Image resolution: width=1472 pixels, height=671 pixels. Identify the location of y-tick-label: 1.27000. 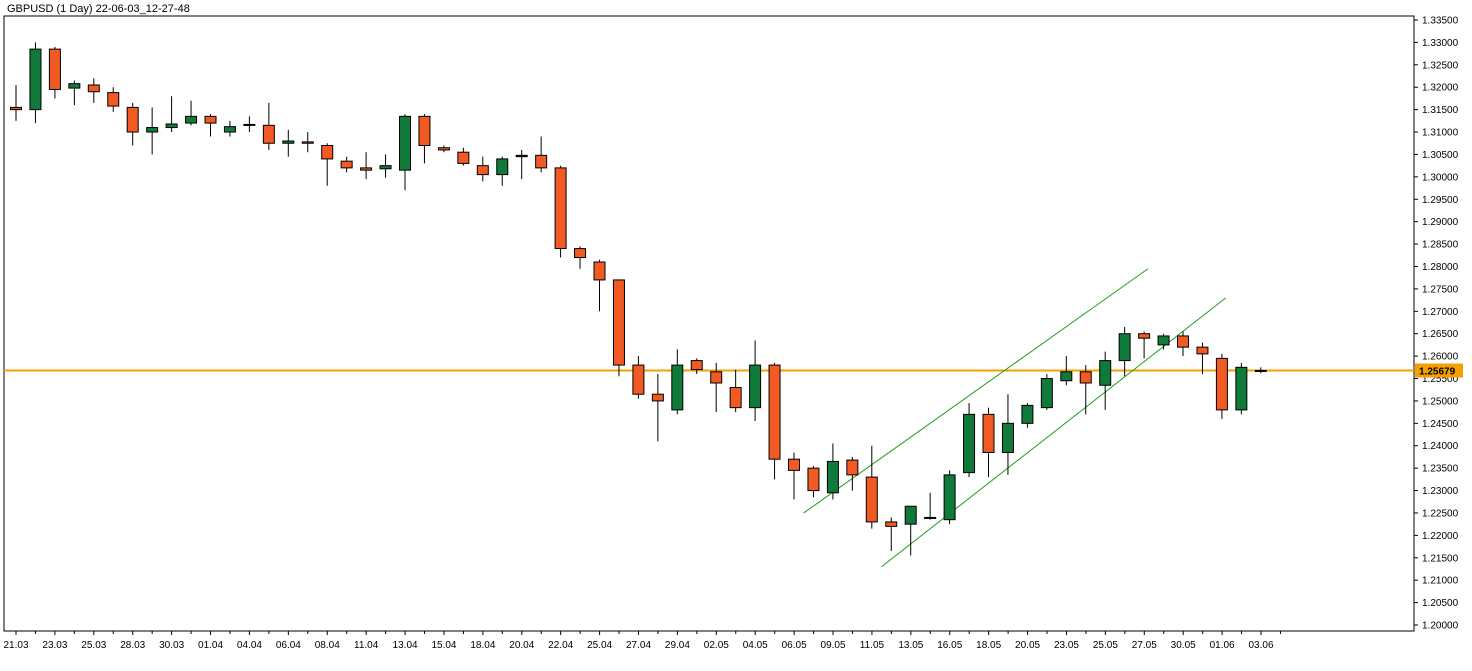
(1440, 312).